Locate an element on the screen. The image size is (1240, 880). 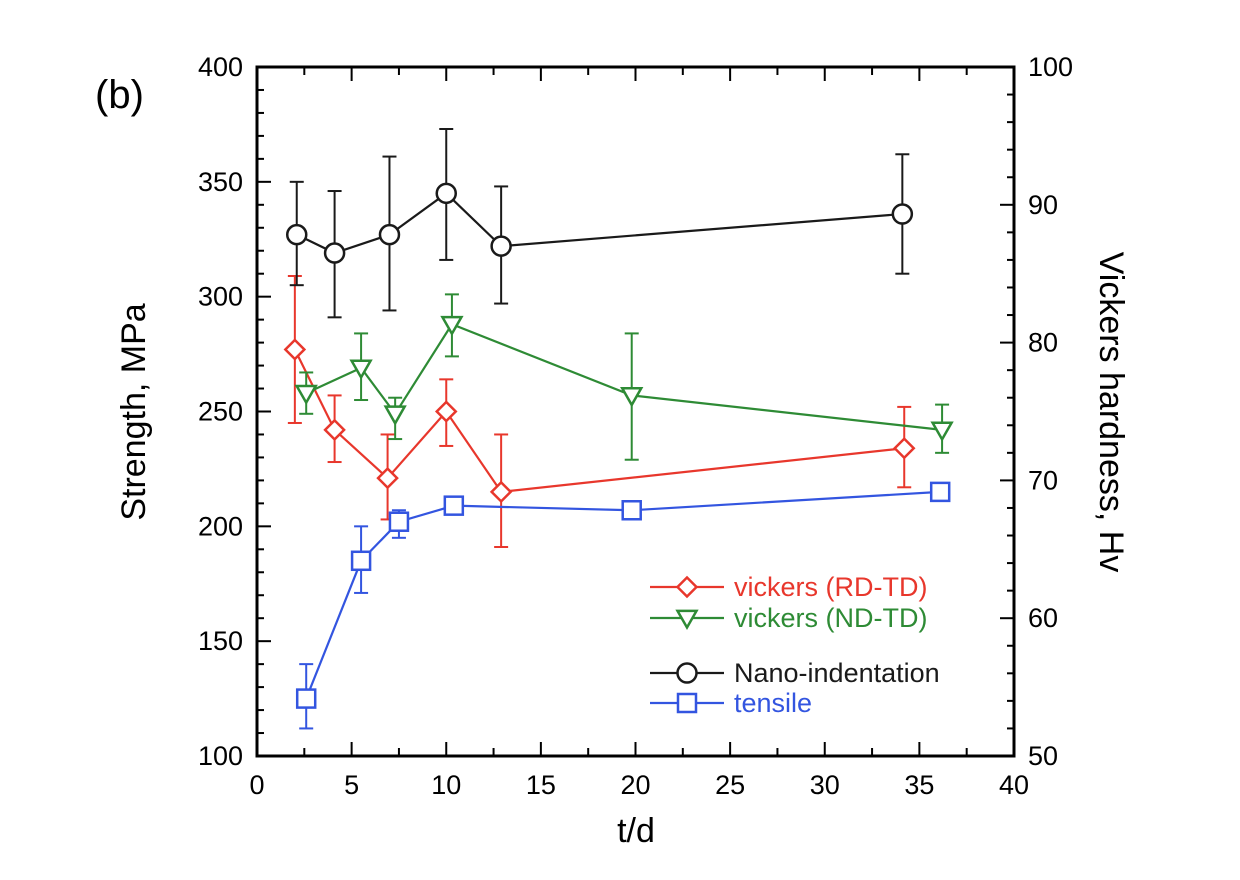
series-vickers-nd-td is located at coordinates (624, 377).